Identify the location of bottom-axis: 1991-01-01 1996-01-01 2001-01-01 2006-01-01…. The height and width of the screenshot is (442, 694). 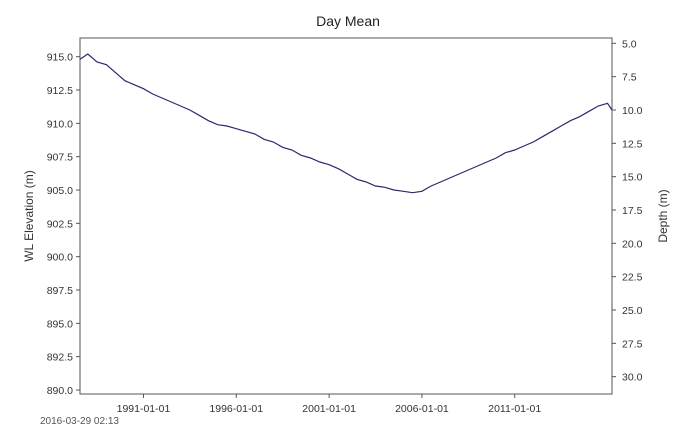
(329, 404).